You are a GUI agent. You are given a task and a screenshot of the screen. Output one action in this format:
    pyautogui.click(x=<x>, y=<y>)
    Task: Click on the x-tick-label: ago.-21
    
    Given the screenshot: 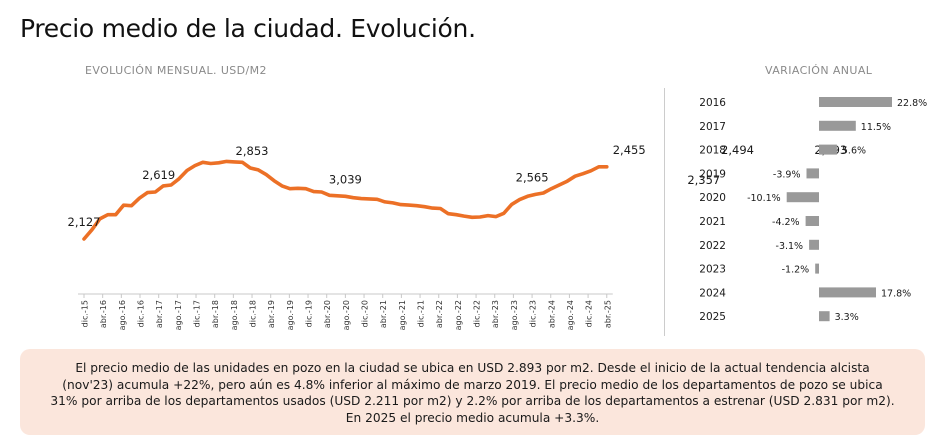 What is the action you would take?
    pyautogui.click(x=402, y=315)
    